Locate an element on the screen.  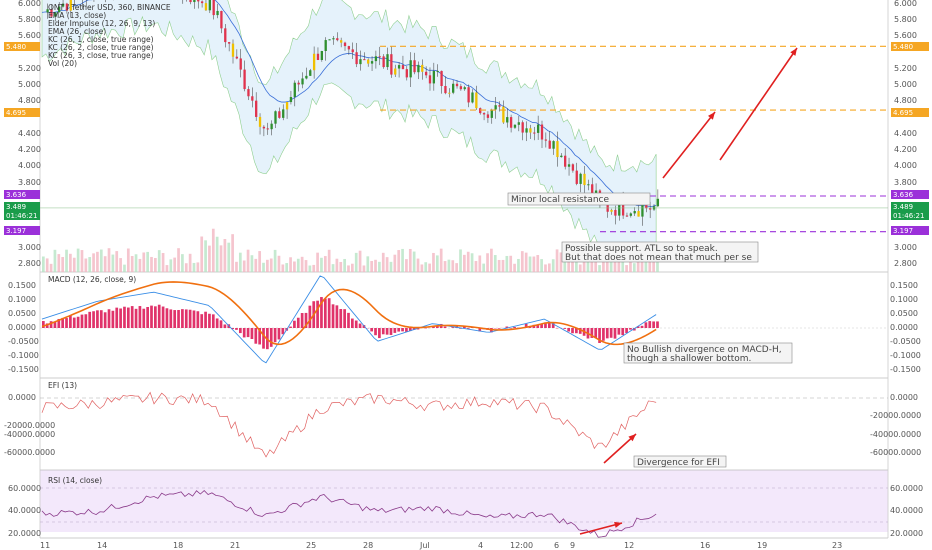
legend-ema26: EMA (26, close) is located at coordinates (77, 31).